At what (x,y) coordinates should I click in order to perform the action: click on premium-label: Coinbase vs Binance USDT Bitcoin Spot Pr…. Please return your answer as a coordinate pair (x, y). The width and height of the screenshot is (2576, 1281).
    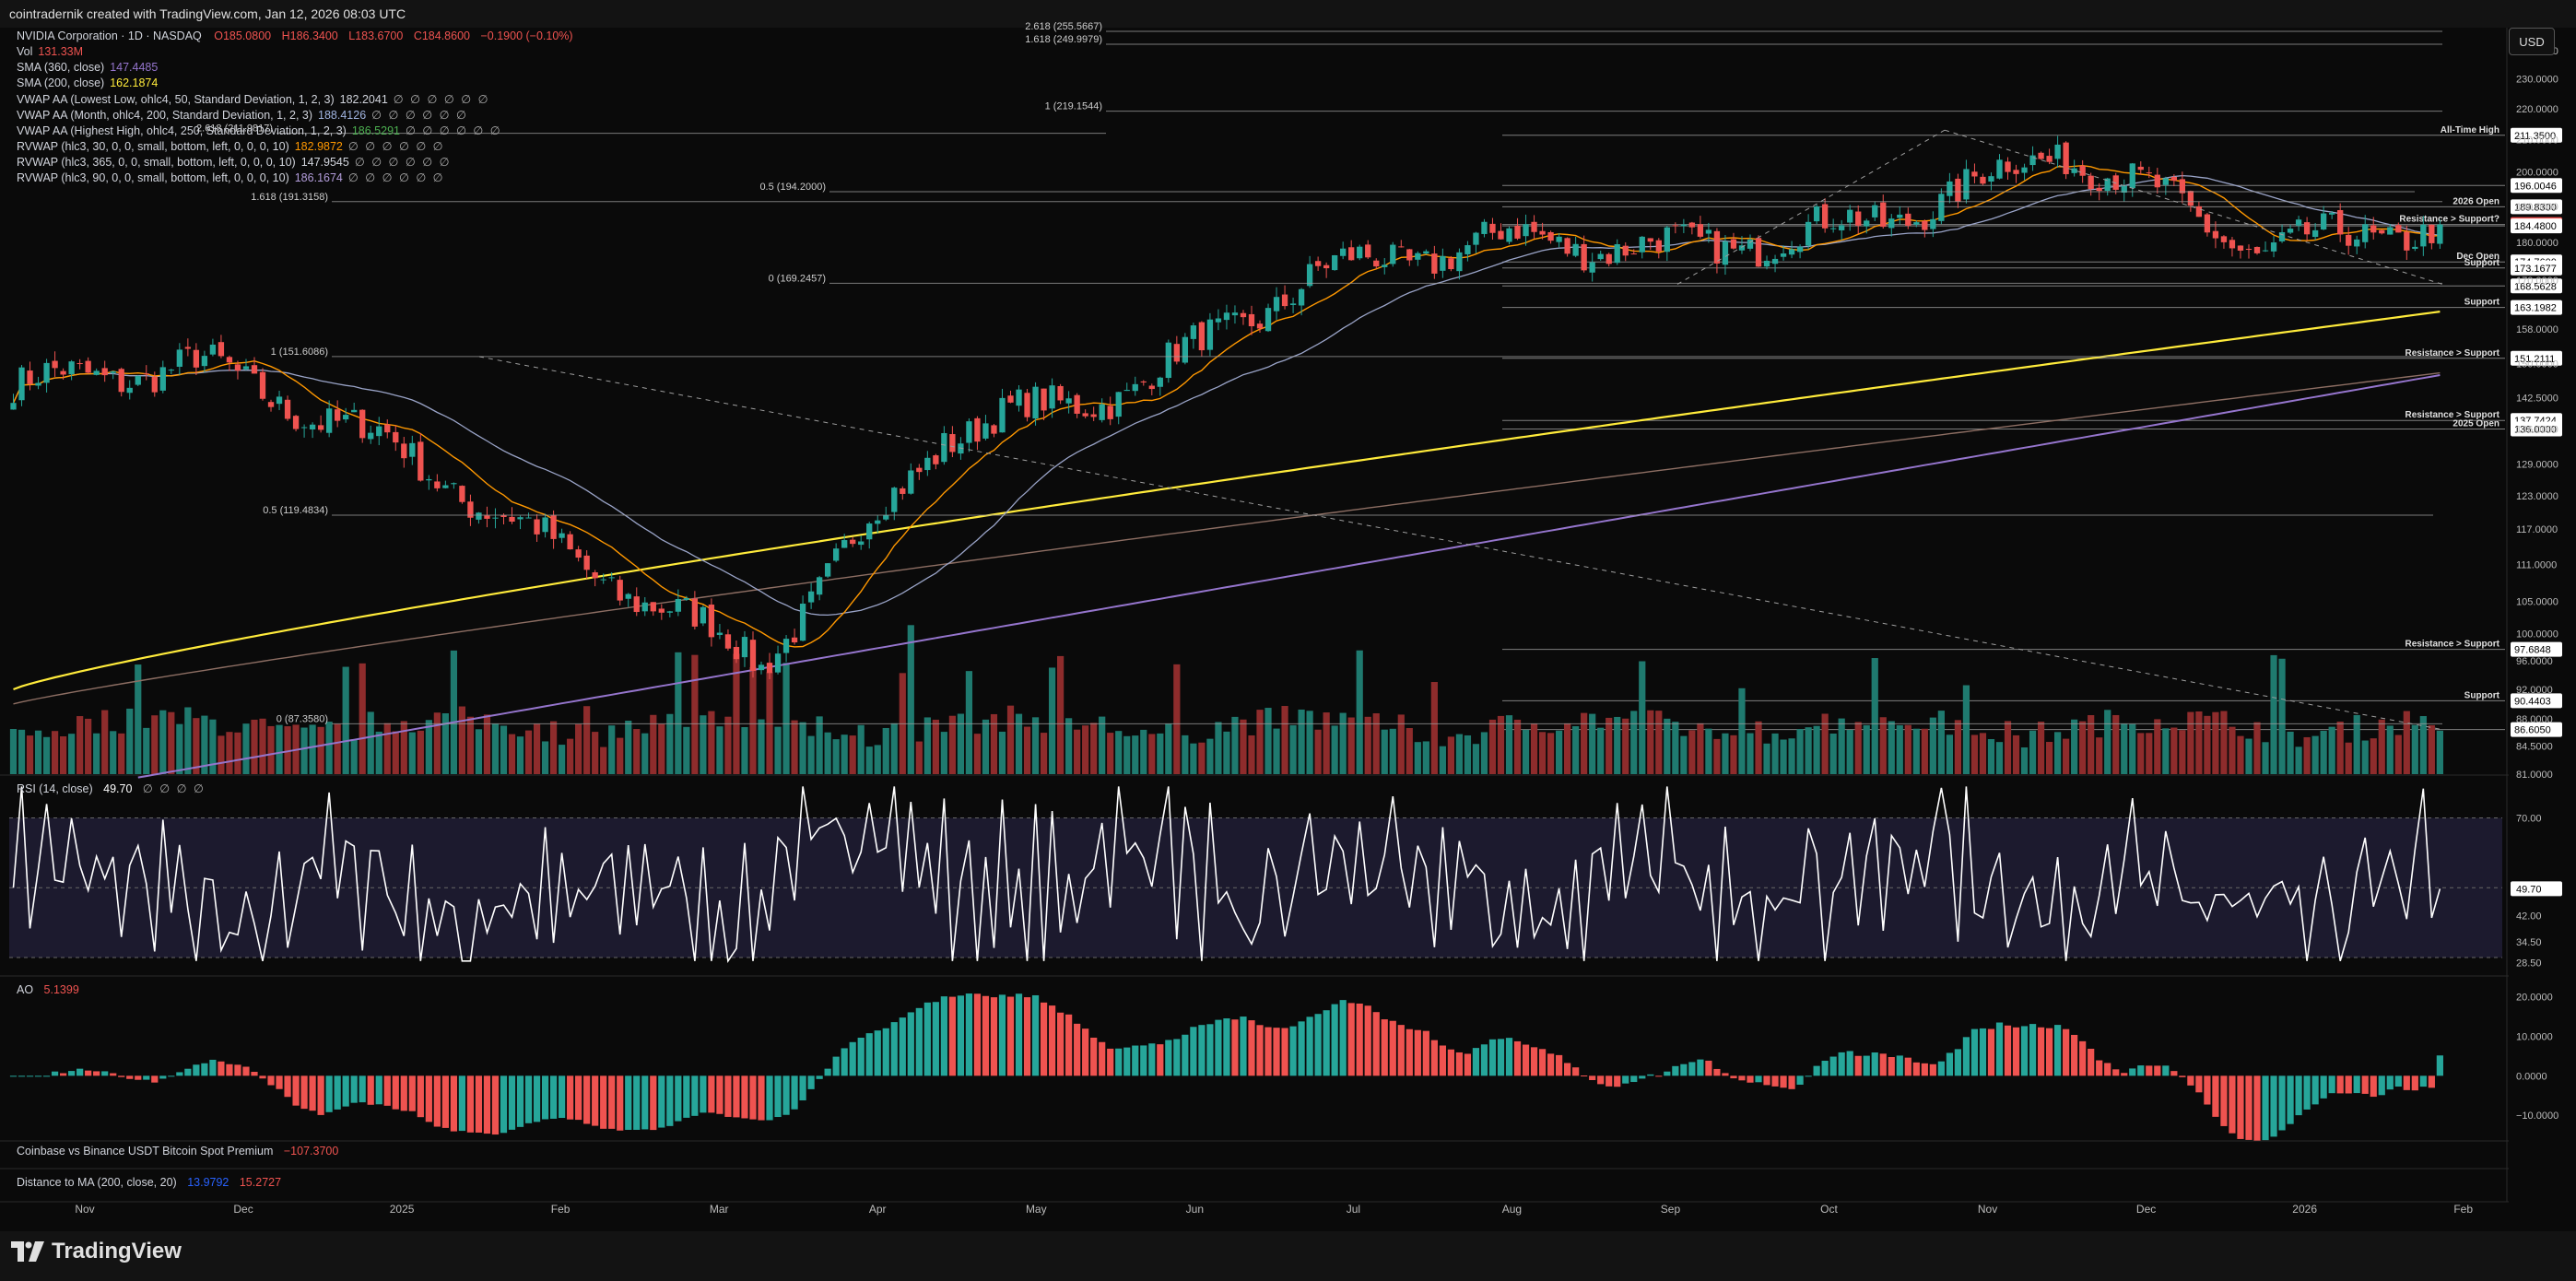
    Looking at the image, I should click on (145, 1151).